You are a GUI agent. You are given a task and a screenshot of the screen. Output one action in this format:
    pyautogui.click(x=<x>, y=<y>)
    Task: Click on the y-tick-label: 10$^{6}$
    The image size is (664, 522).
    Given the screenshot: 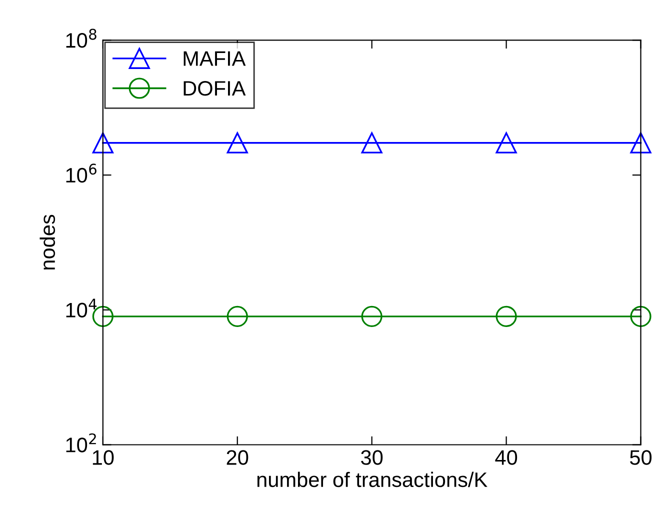 What is the action you would take?
    pyautogui.click(x=81, y=173)
    